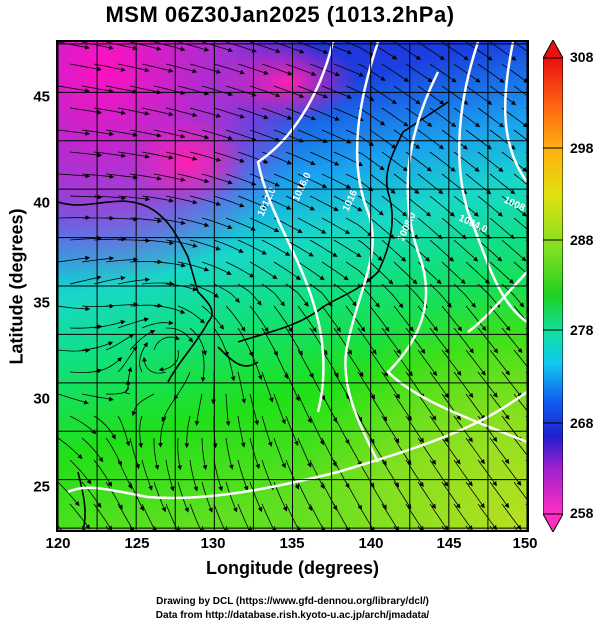 The height and width of the screenshot is (625, 599). I want to click on y-tick-label: 45, so click(41, 97).